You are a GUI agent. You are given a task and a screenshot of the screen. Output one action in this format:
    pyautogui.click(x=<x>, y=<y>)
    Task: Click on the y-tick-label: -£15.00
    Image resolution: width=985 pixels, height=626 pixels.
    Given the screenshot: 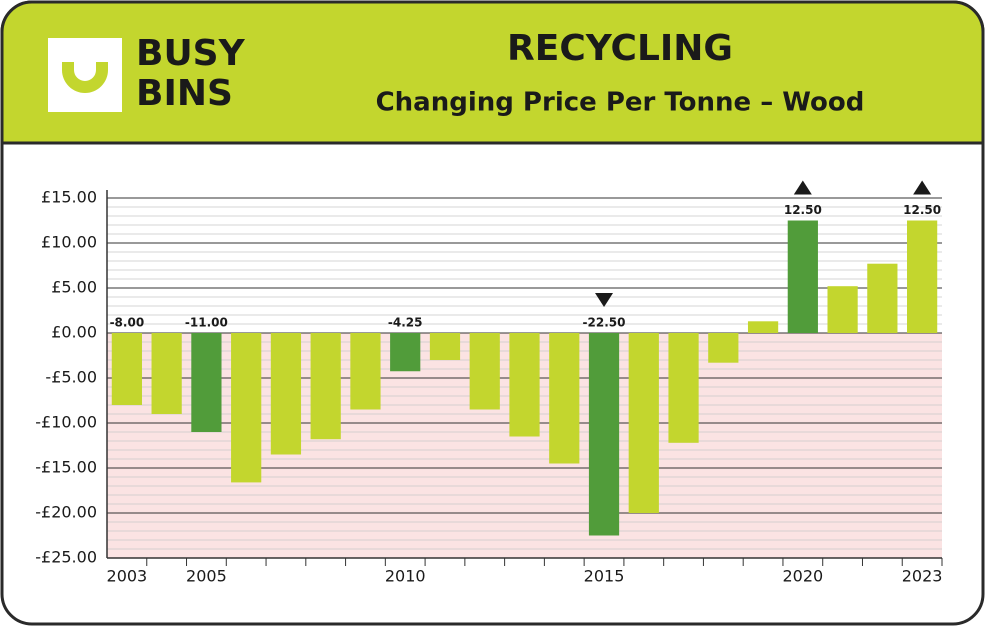 What is the action you would take?
    pyautogui.click(x=66, y=467)
    